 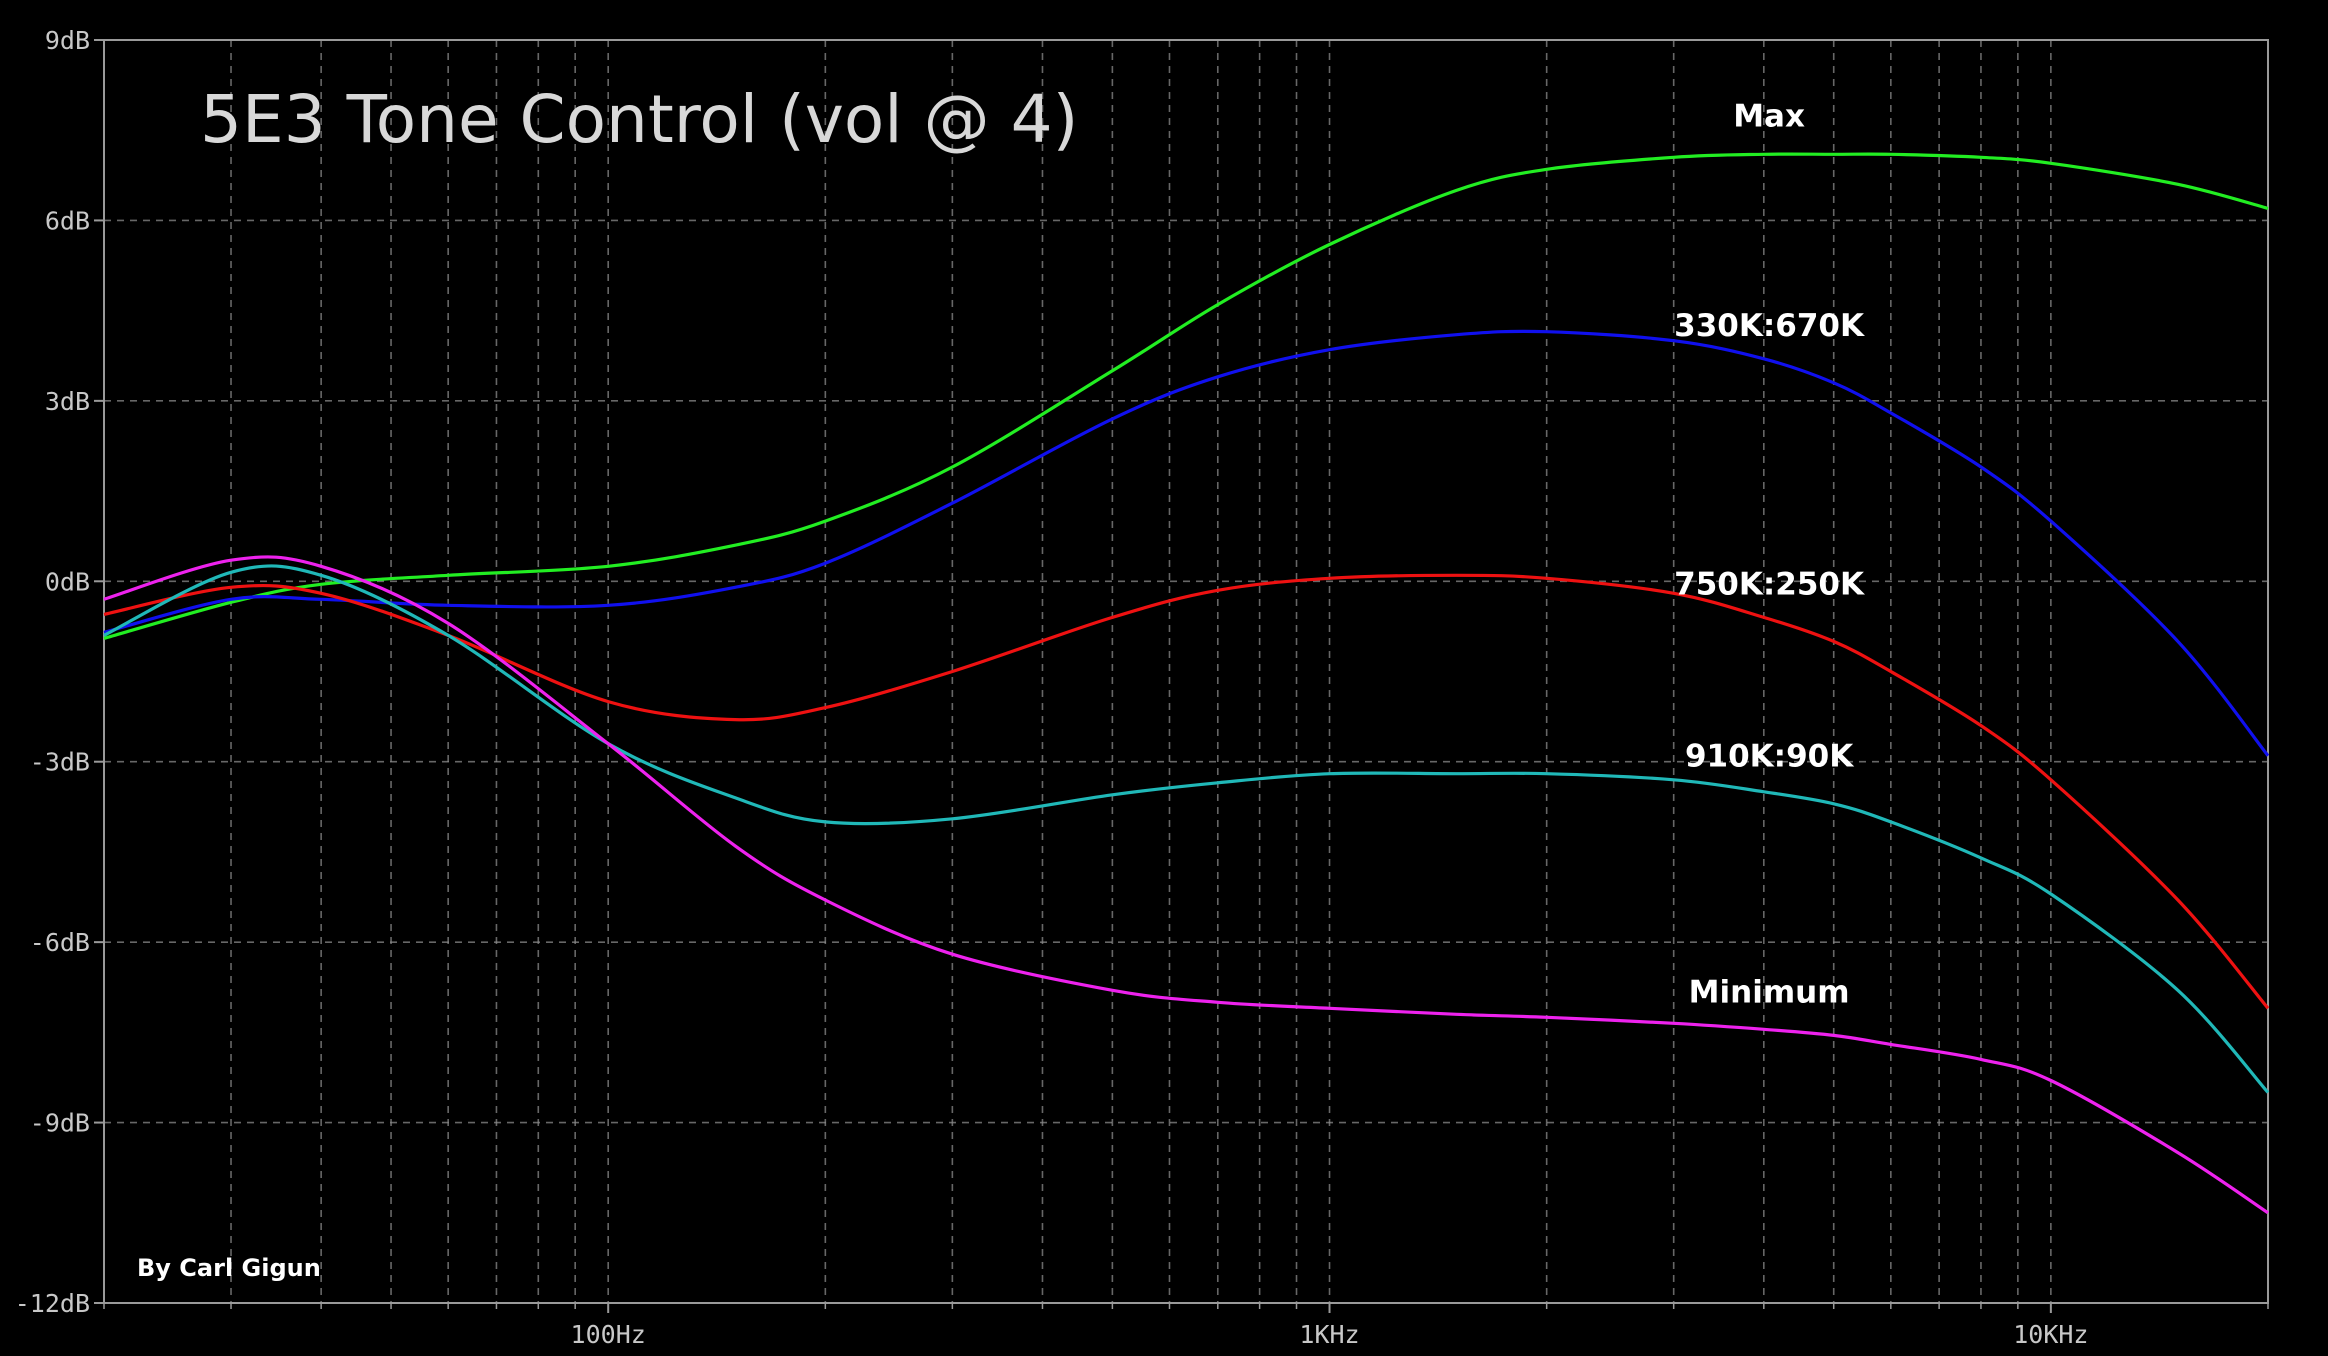 What do you see at coordinates (1769, 585) in the screenshot?
I see `series-label: 750K:250K` at bounding box center [1769, 585].